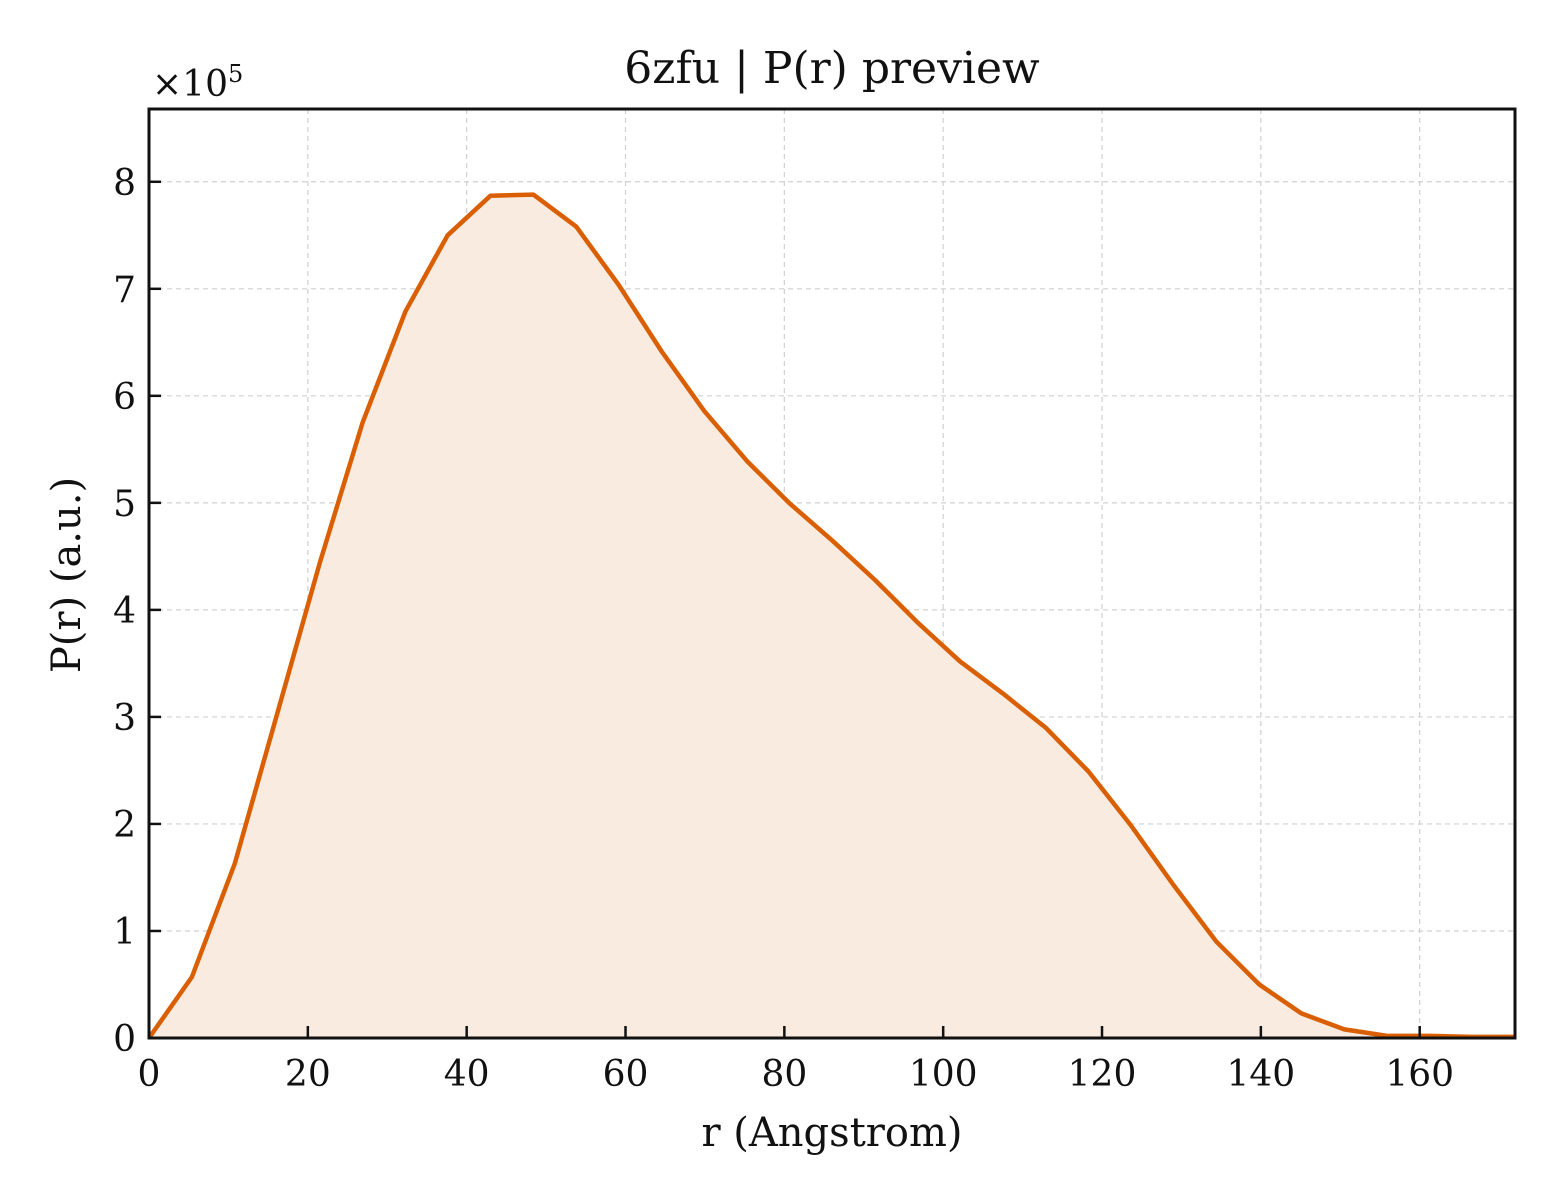  What do you see at coordinates (124, 825) in the screenshot?
I see `y-tick-label: 2` at bounding box center [124, 825].